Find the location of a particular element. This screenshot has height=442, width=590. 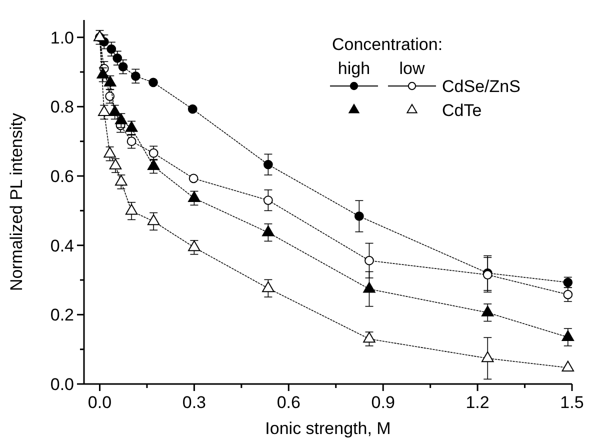

x-tick-label: 0.6 is located at coordinates (288, 402).